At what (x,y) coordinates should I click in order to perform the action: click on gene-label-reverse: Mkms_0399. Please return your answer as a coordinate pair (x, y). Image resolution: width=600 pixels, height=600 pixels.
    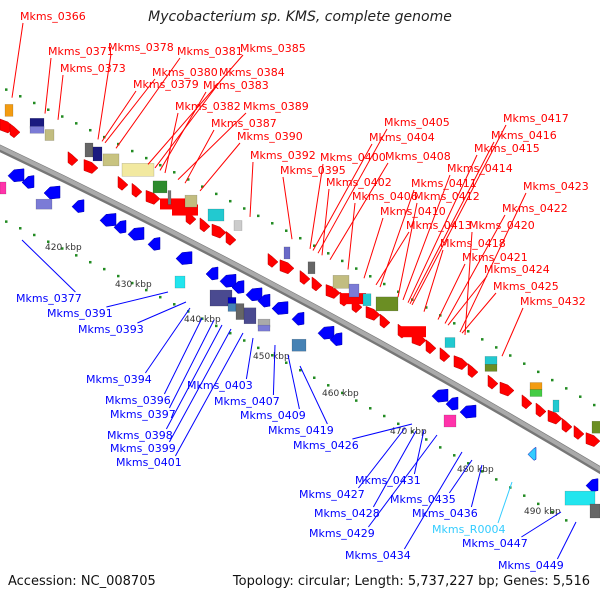
    Looking at the image, I should click on (143, 448).